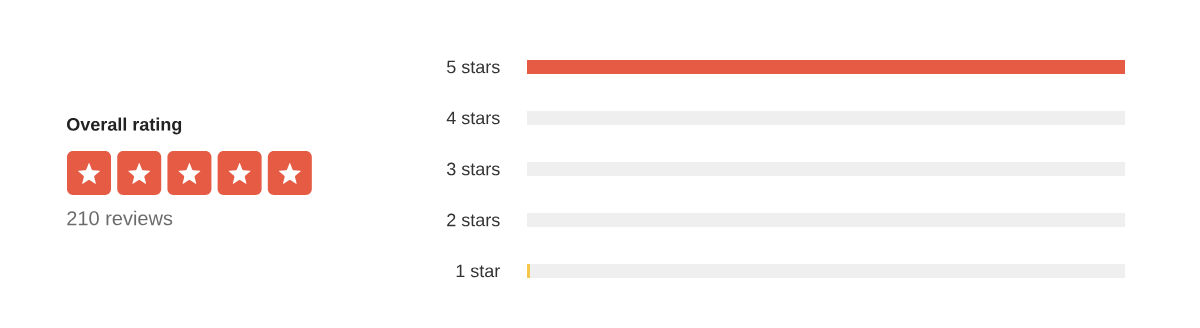 The image size is (1200, 328). I want to click on y-tick-label: 5 stars, so click(473, 67).